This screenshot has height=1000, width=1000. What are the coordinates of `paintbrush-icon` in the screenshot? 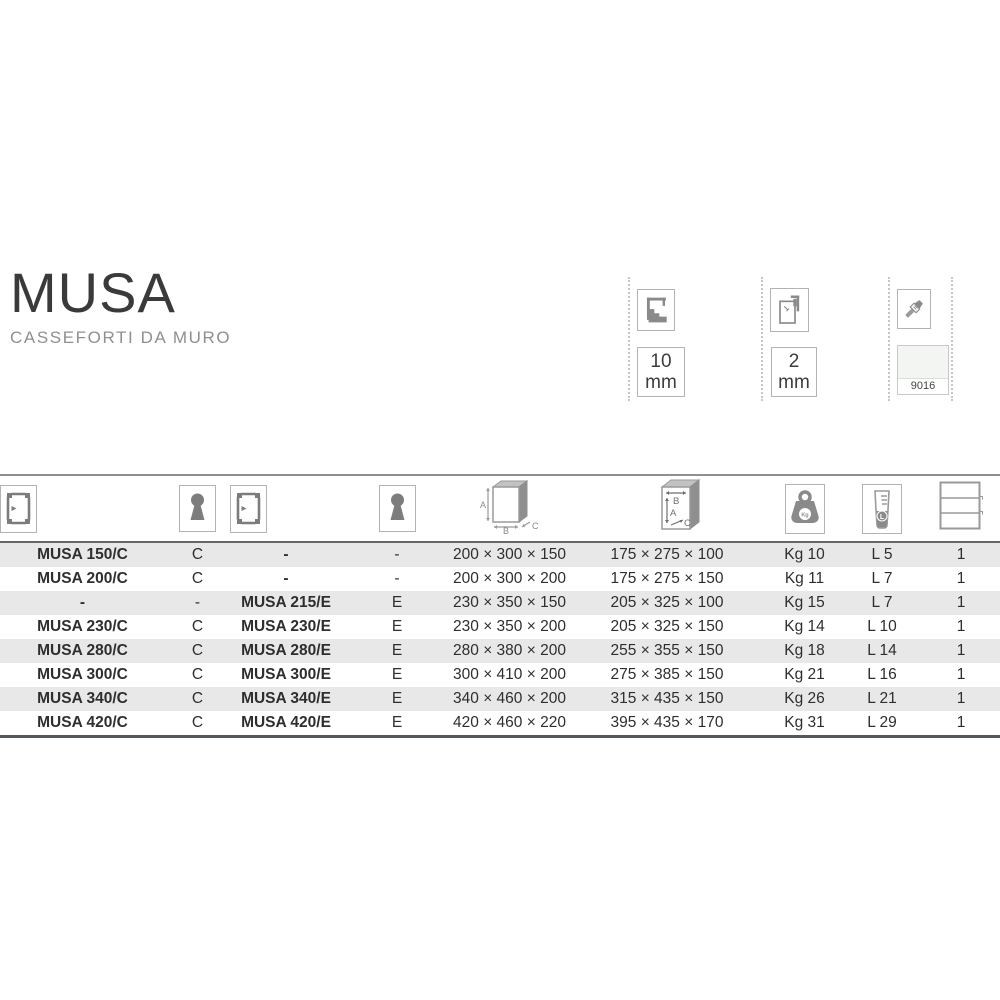 It's located at (914, 309).